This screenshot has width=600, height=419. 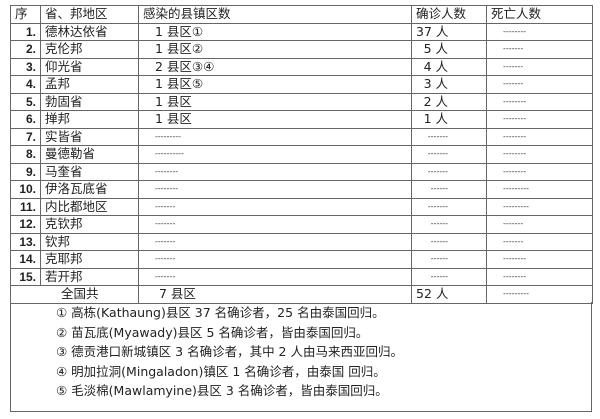 I want to click on cell-province: 勃固省, so click(x=89, y=101).